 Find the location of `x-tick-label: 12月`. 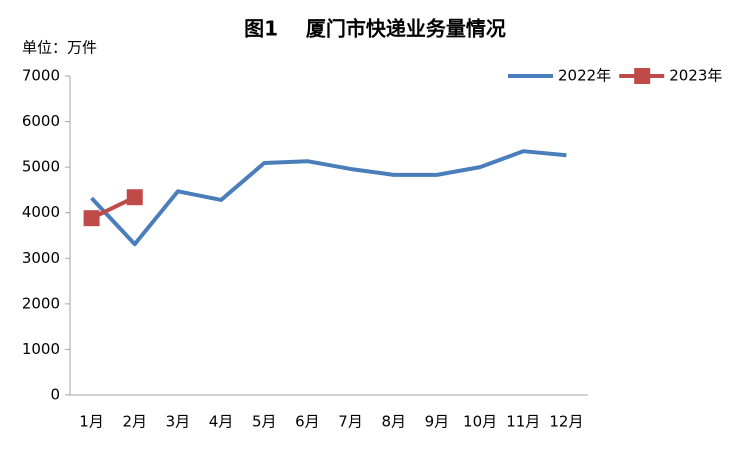

x-tick-label: 12月 is located at coordinates (566, 422).